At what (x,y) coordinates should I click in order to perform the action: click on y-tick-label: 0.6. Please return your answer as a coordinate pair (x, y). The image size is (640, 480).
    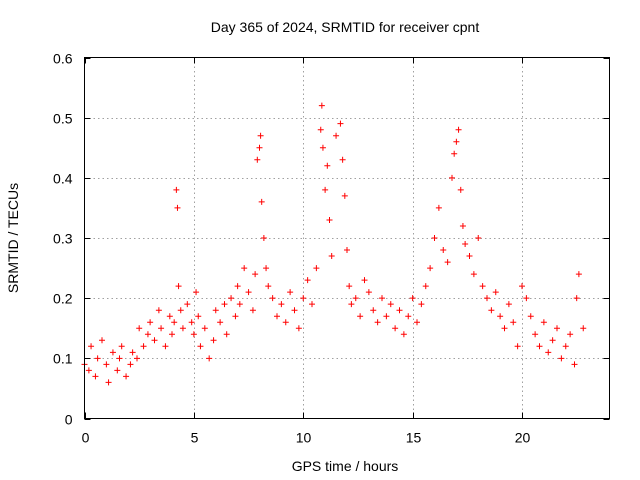
    Looking at the image, I should click on (63, 59).